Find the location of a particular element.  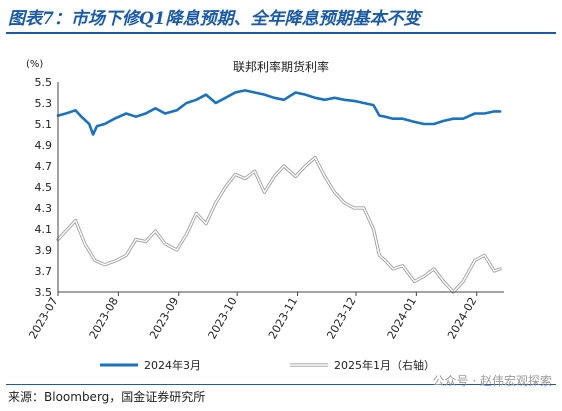

y-tick-label: 5.5 is located at coordinates (44, 82).